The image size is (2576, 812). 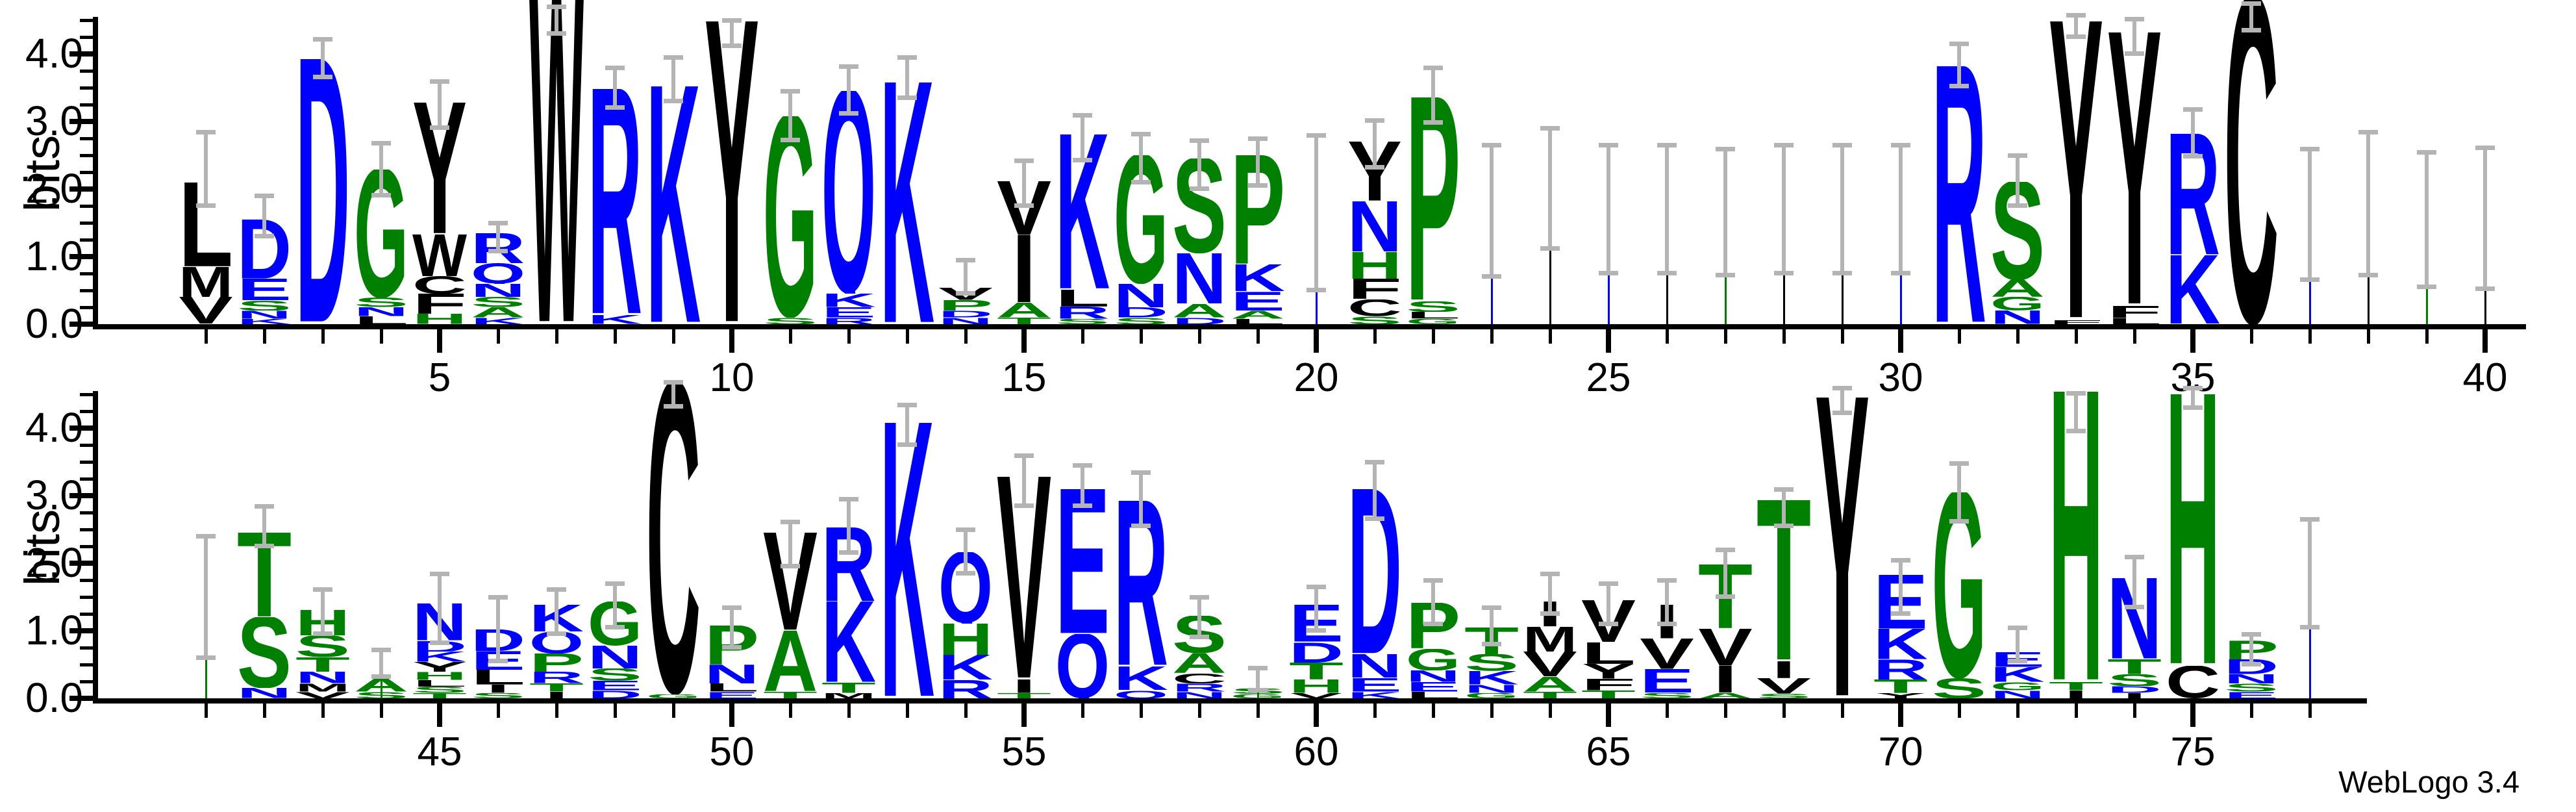 What do you see at coordinates (1024, 377) in the screenshot?
I see `x-axis-tick-label: 15` at bounding box center [1024, 377].